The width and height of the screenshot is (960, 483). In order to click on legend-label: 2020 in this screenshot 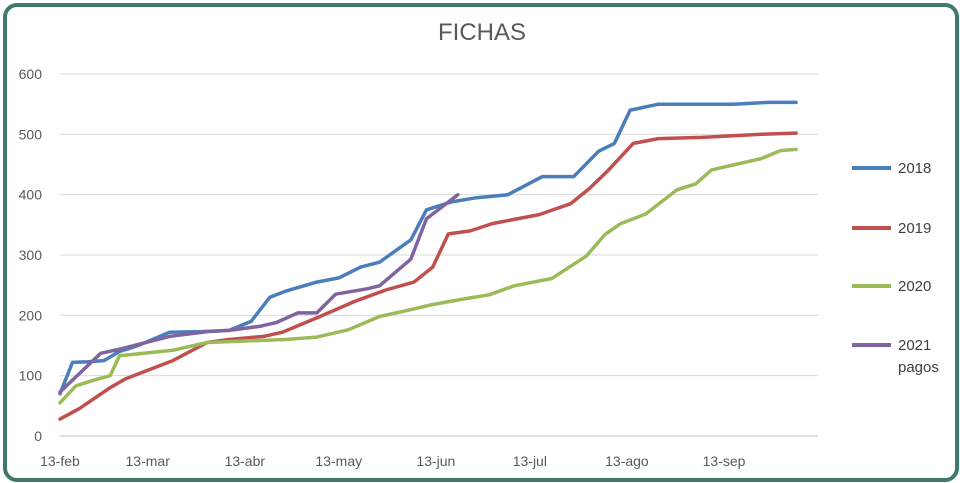, I will do `click(914, 286)`.